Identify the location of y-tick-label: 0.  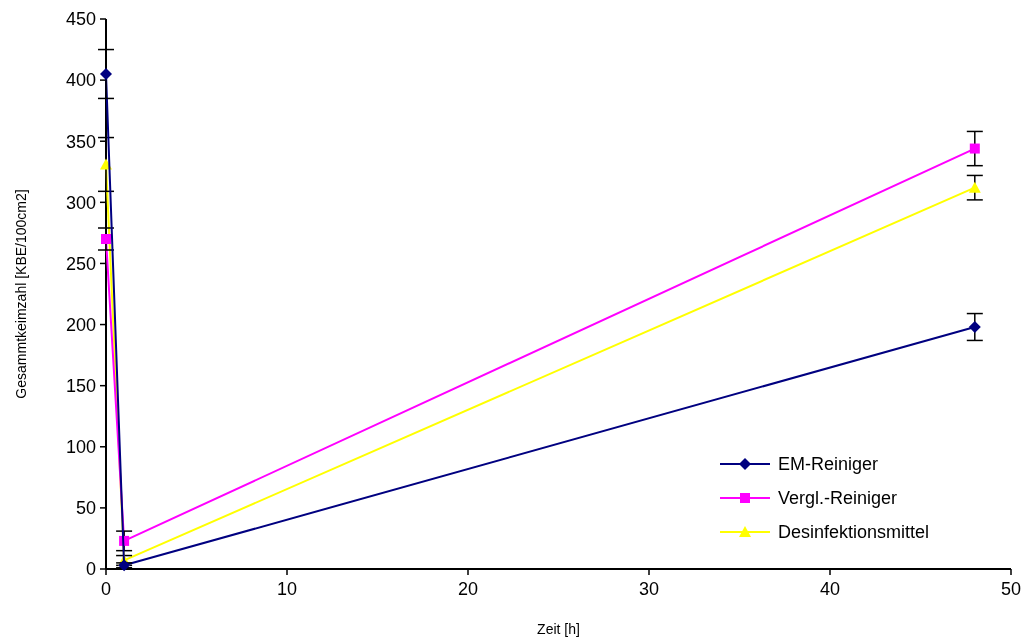
(90, 569).